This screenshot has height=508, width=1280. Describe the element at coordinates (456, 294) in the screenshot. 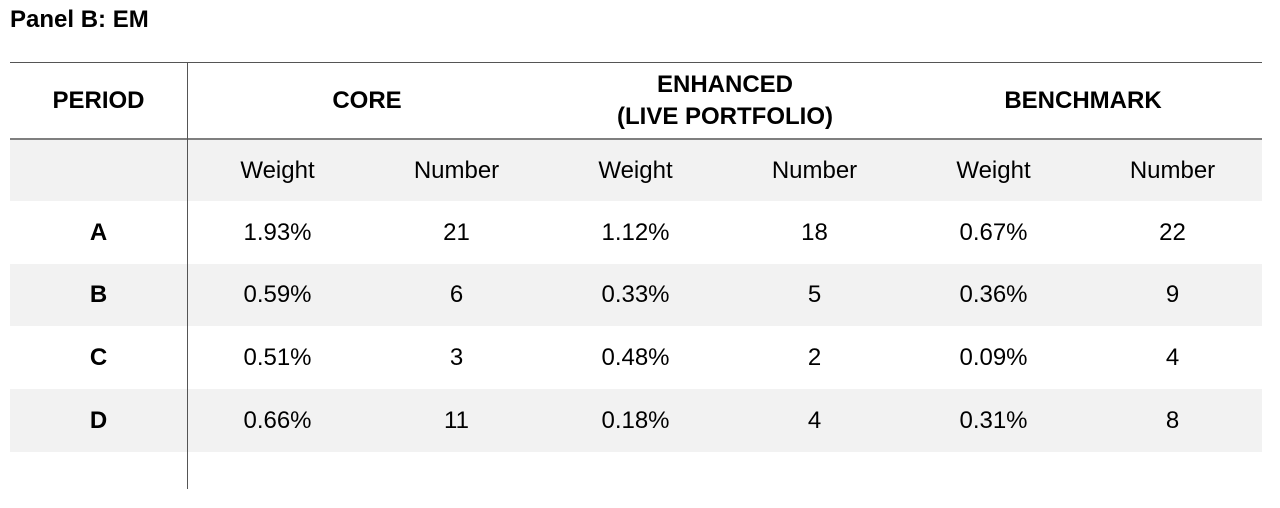

I see `table-cell: 6` at that location.